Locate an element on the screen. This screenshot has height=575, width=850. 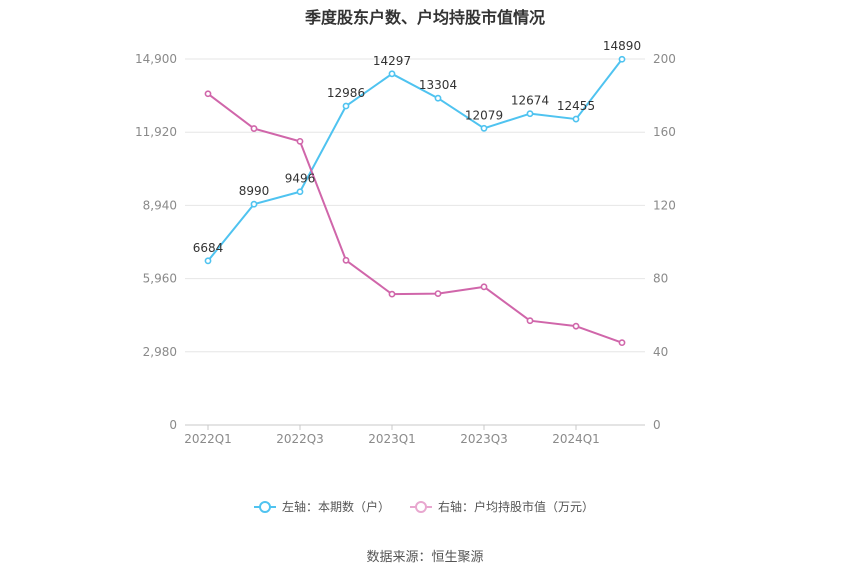
source-note: 数据来源：恒生聚源 is located at coordinates (425, 557).